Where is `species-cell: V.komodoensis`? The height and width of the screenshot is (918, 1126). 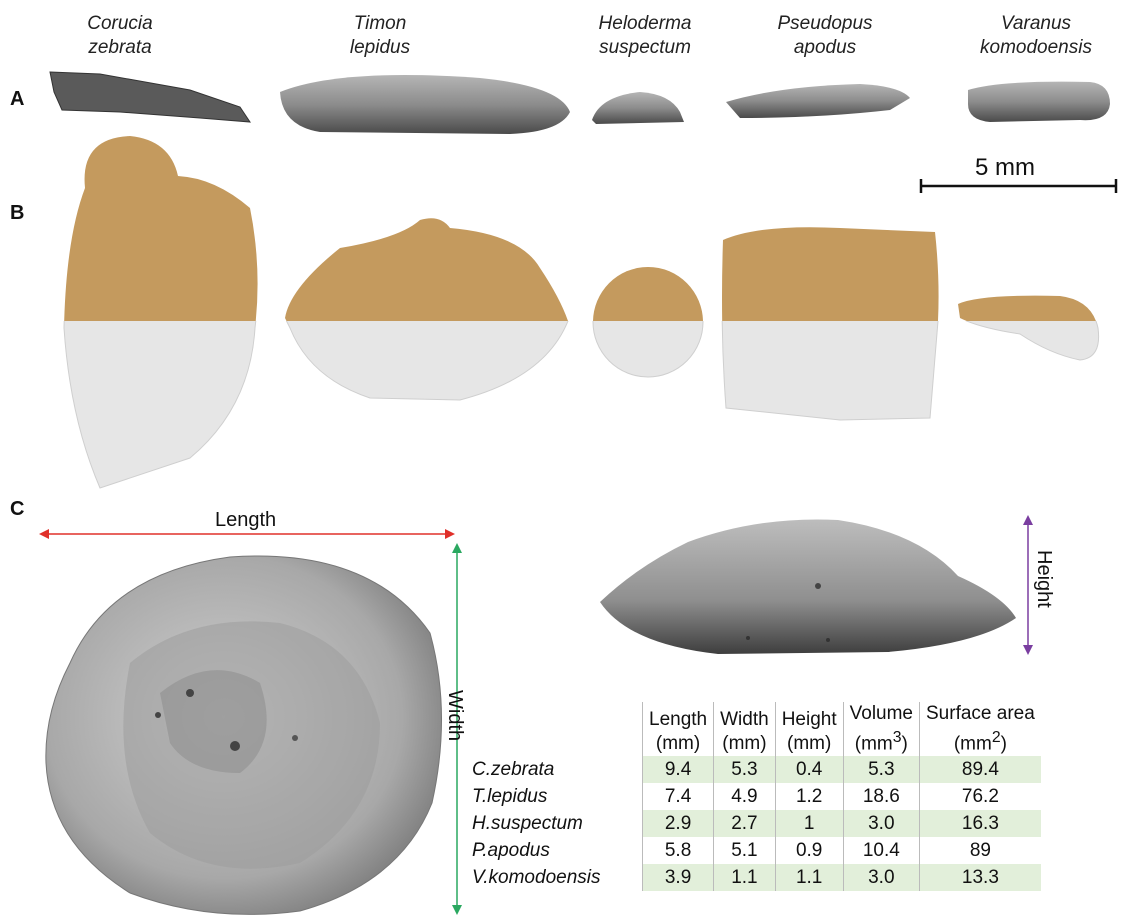 species-cell: V.komodoensis is located at coordinates (536, 877).